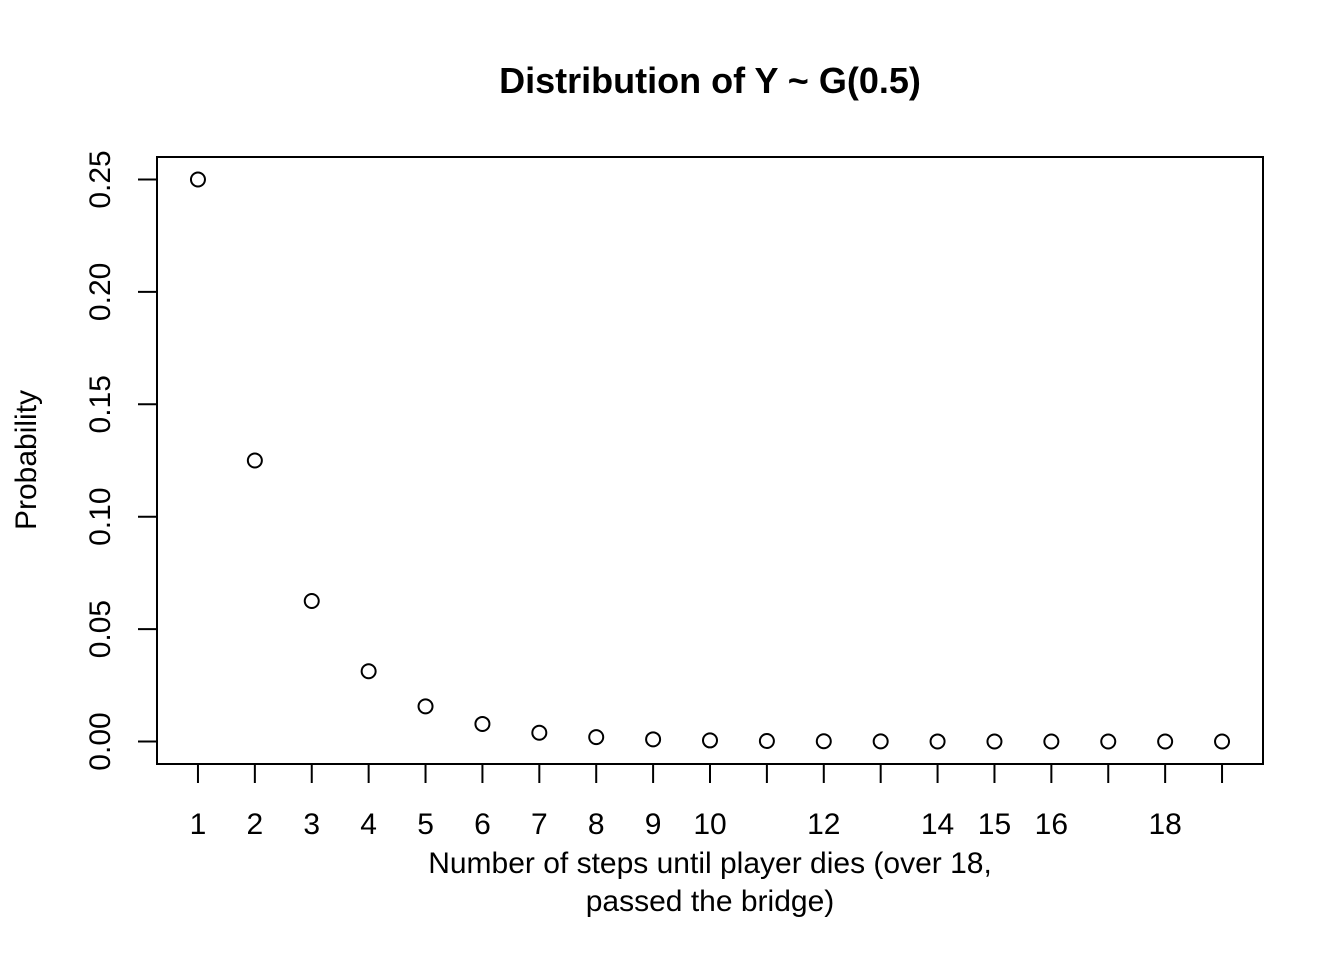 Image resolution: width=1344 pixels, height=960 pixels. Describe the element at coordinates (596, 824) in the screenshot. I see `x-tick-label: 8` at that location.